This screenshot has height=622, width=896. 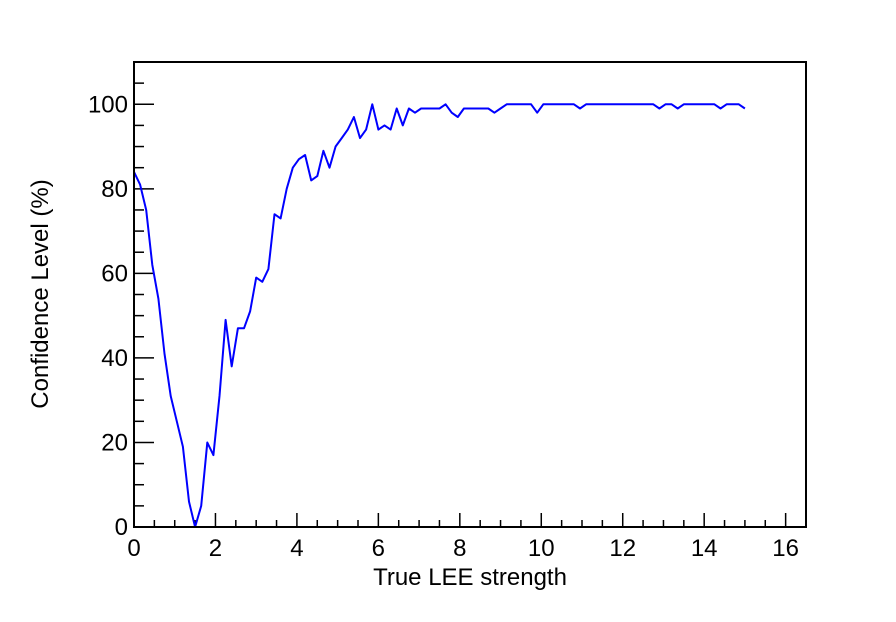 What do you see at coordinates (470, 577) in the screenshot?
I see `x-axis-title: True LEE strength` at bounding box center [470, 577].